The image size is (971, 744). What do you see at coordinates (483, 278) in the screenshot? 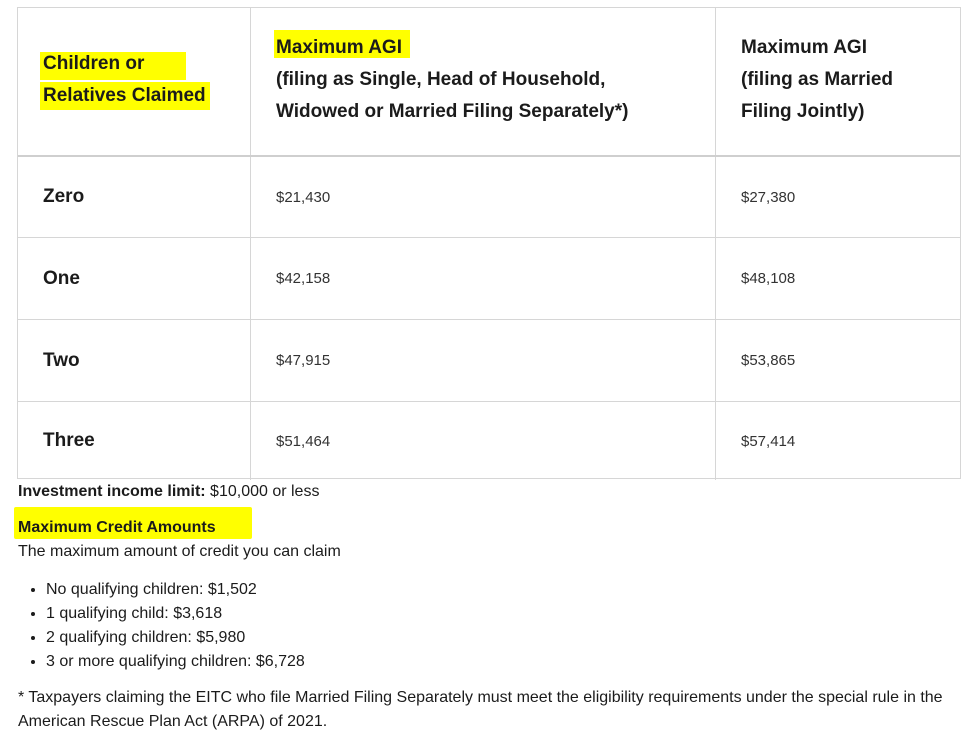
I see `agi-single-value: $42,158` at bounding box center [483, 278].